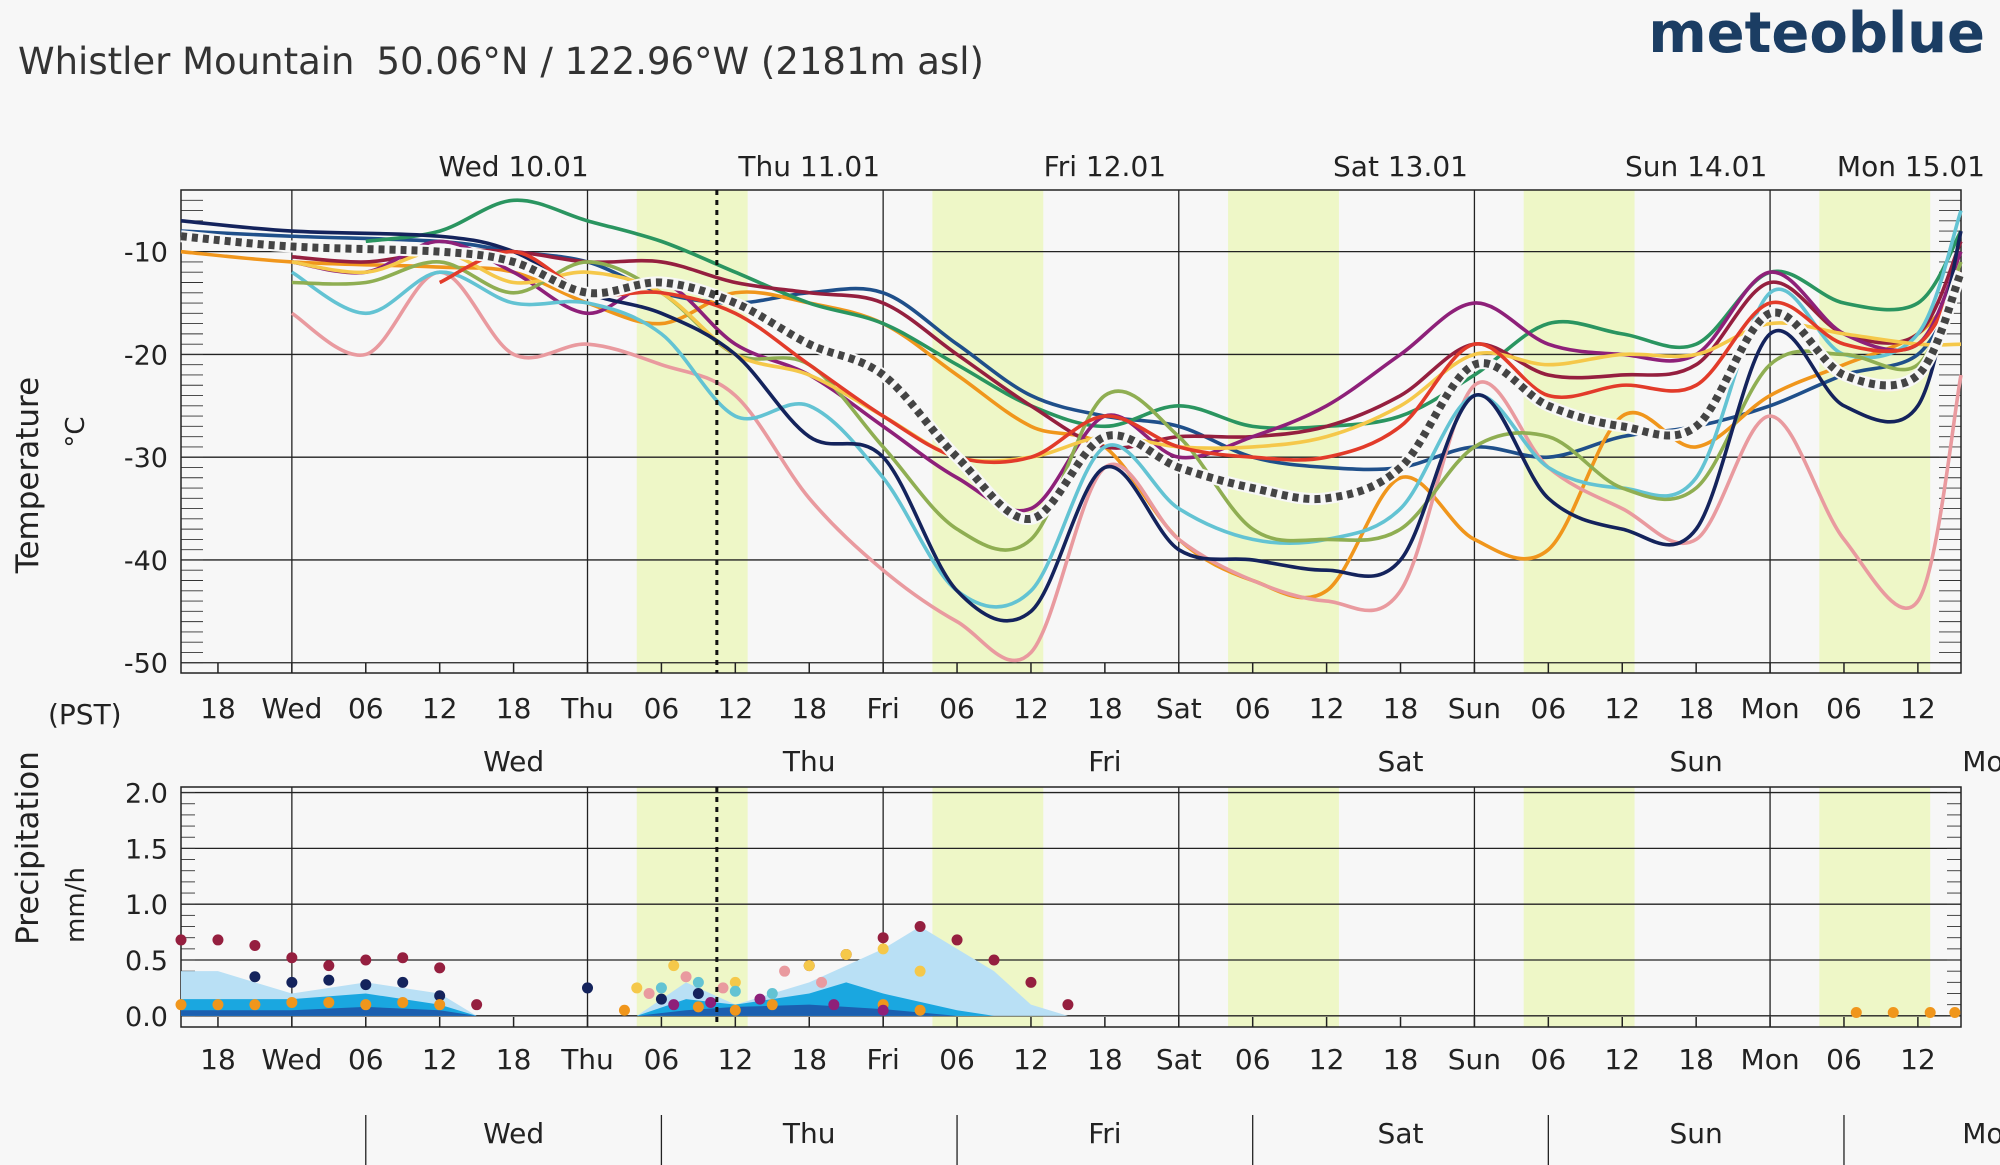  I want to click on precip-x-tick-label: Fri, so click(882, 1059).